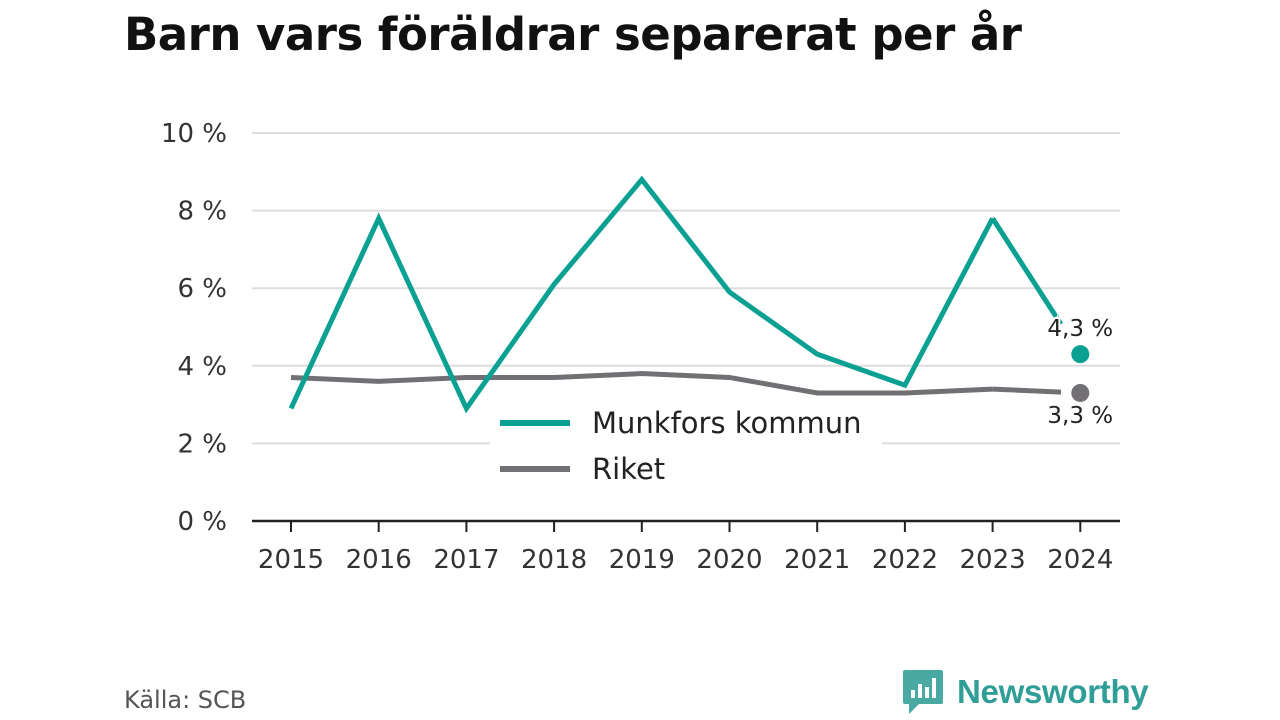 The height and width of the screenshot is (720, 1280). Describe the element at coordinates (1053, 691) in the screenshot. I see `brand-name: Newsworthy` at that location.